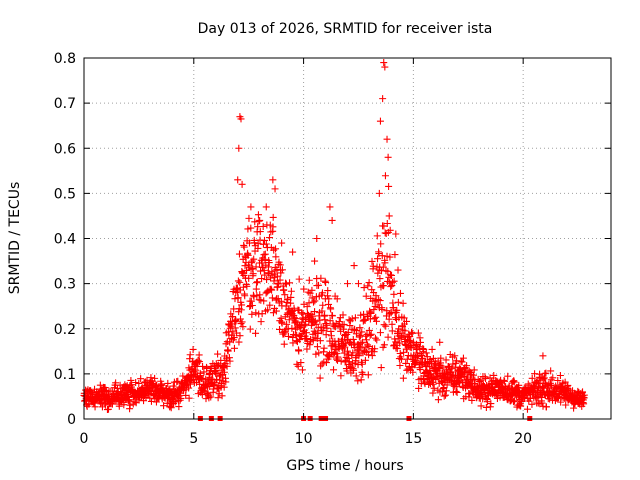 This screenshot has width=640, height=480. Describe the element at coordinates (193, 439) in the screenshot. I see `x-tick-label: 5` at that location.